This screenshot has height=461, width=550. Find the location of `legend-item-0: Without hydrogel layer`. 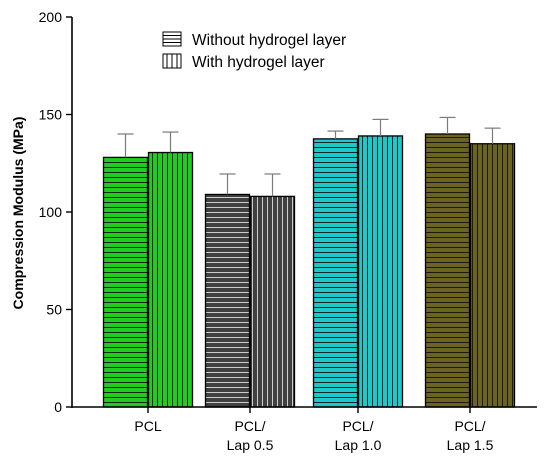

legend-item-0: Without hydrogel layer is located at coordinates (254, 40).